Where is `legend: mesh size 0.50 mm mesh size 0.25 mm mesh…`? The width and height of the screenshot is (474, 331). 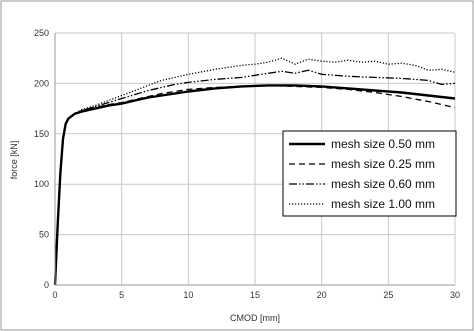 legend: mesh size 0.50 mm mesh size 0.25 mm mesh… is located at coordinates (369, 173).